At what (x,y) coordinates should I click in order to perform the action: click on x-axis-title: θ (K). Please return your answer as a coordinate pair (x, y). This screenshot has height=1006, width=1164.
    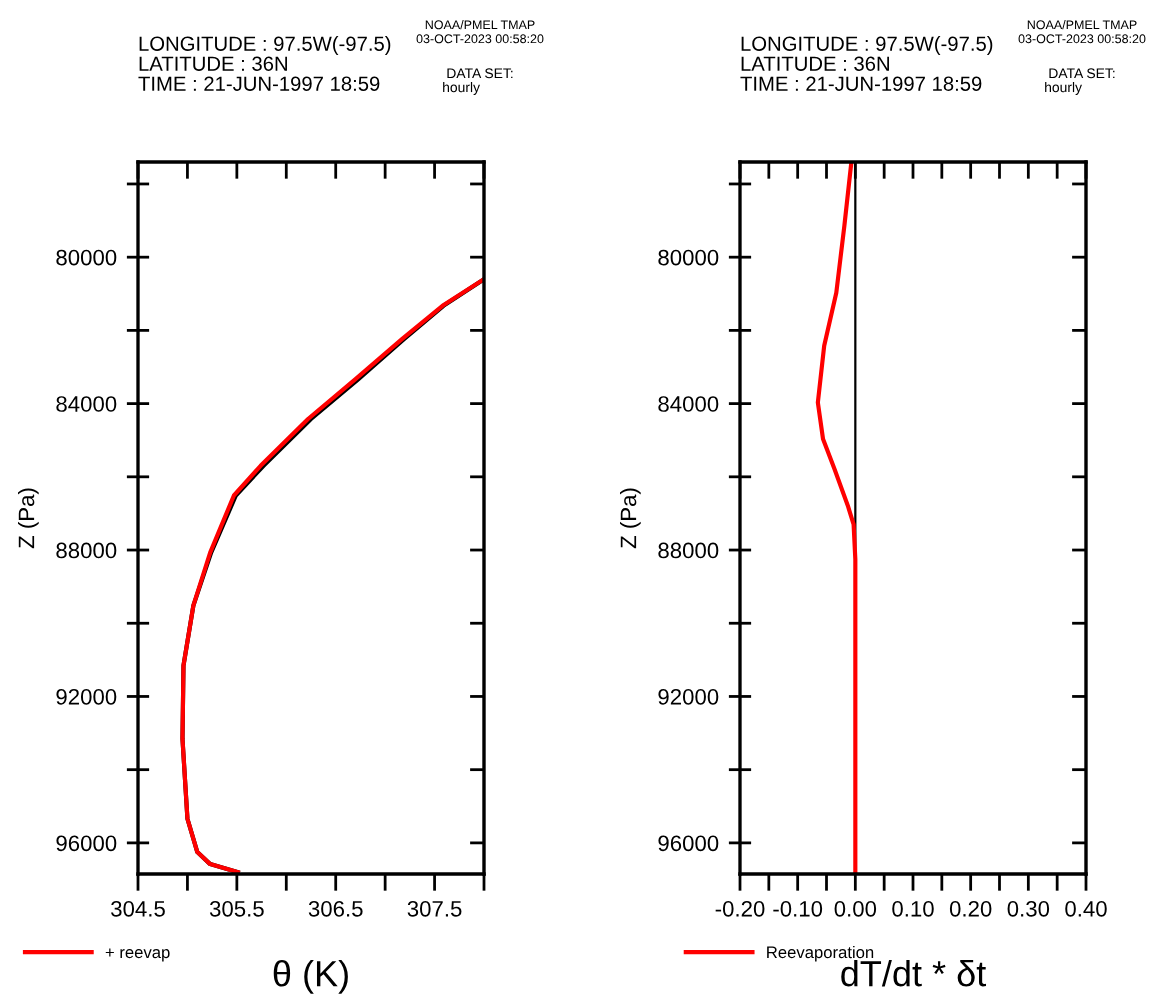
    Looking at the image, I should click on (310, 976).